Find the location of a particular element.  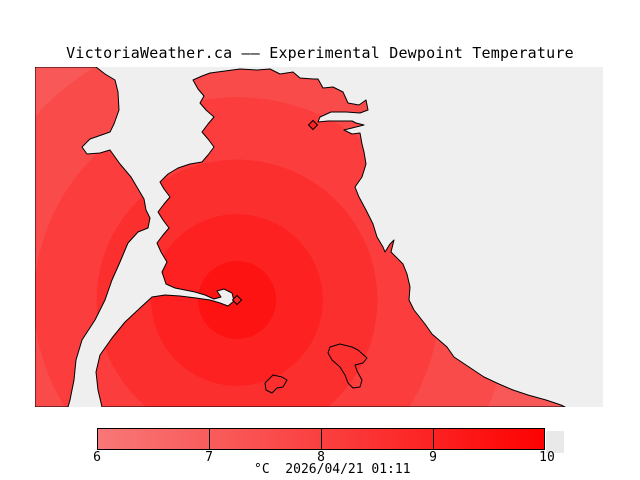

station-marker-layer is located at coordinates (275, 212).